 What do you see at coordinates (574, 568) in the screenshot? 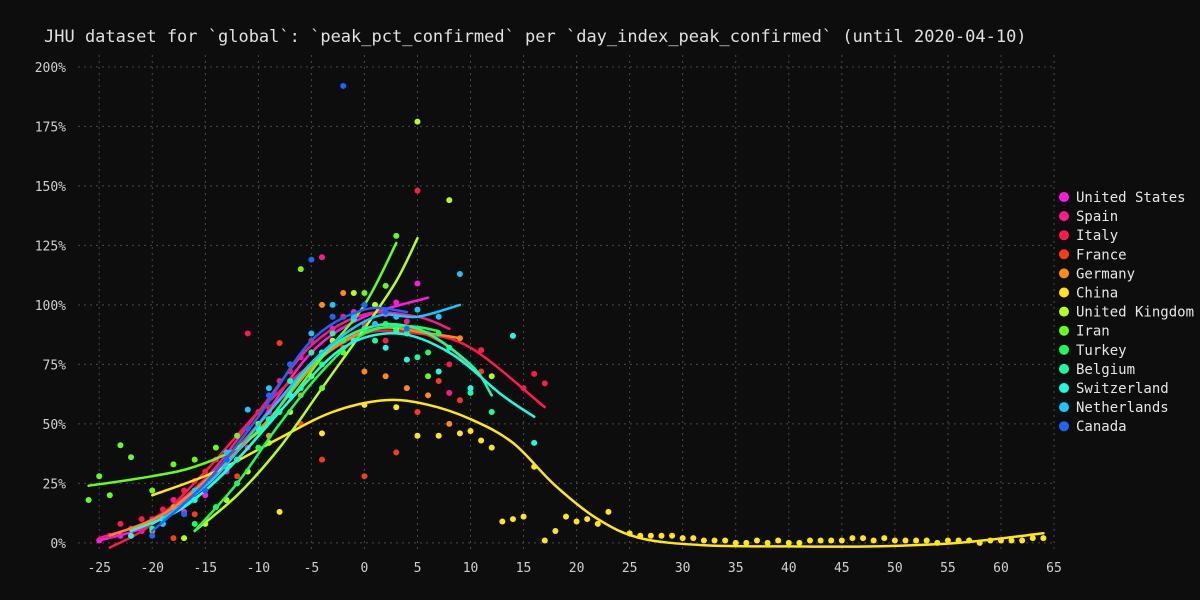
I see `x-axis: -25 -20 -15 -10 -5 0 5 10 15 20 25 30 35 40 45 50 55 60 65` at bounding box center [574, 568].